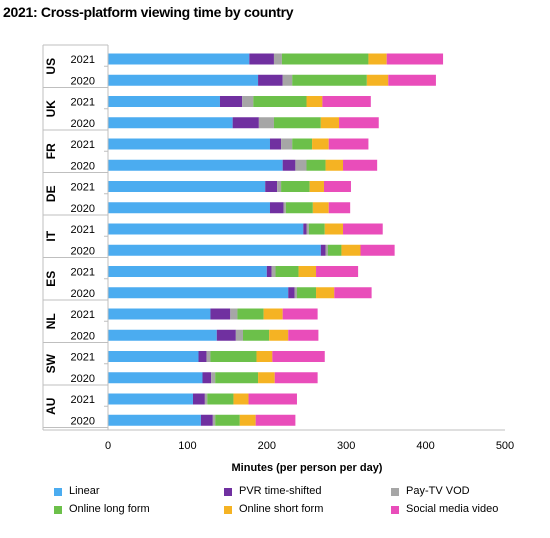 The image size is (550, 538). What do you see at coordinates (51, 363) in the screenshot?
I see `country-label: SW` at bounding box center [51, 363].